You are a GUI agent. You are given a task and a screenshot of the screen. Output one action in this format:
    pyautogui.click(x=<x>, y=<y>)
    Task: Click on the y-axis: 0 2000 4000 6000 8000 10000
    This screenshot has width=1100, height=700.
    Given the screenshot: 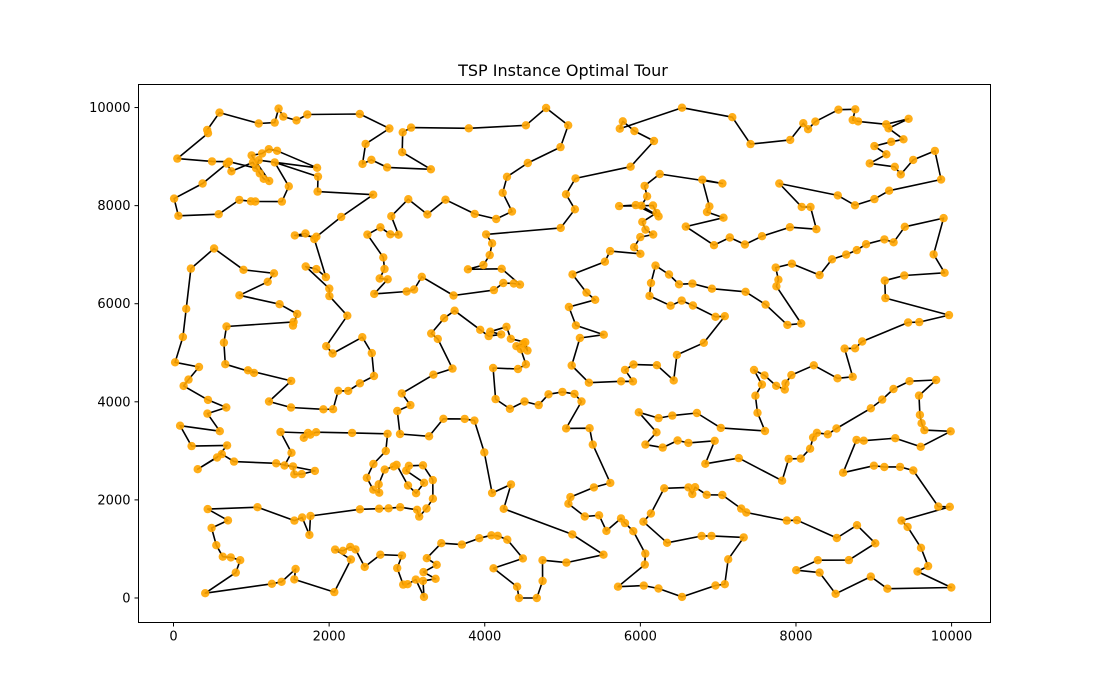 What is the action you would take?
    pyautogui.click(x=114, y=353)
    